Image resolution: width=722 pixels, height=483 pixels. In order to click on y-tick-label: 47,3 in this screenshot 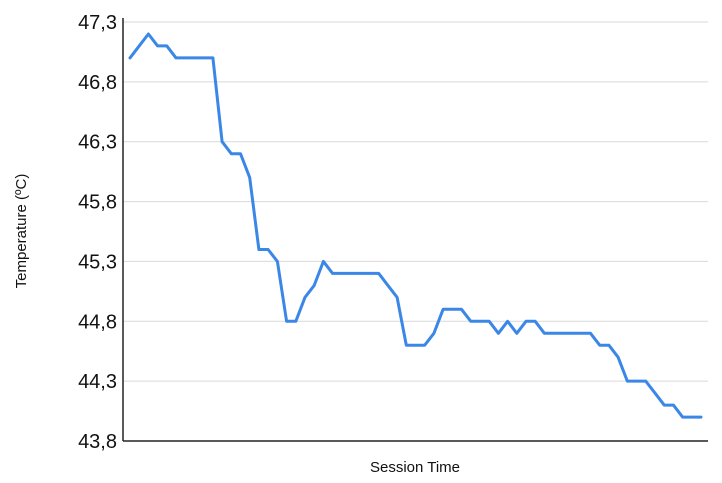, I will do `click(97, 23)`.